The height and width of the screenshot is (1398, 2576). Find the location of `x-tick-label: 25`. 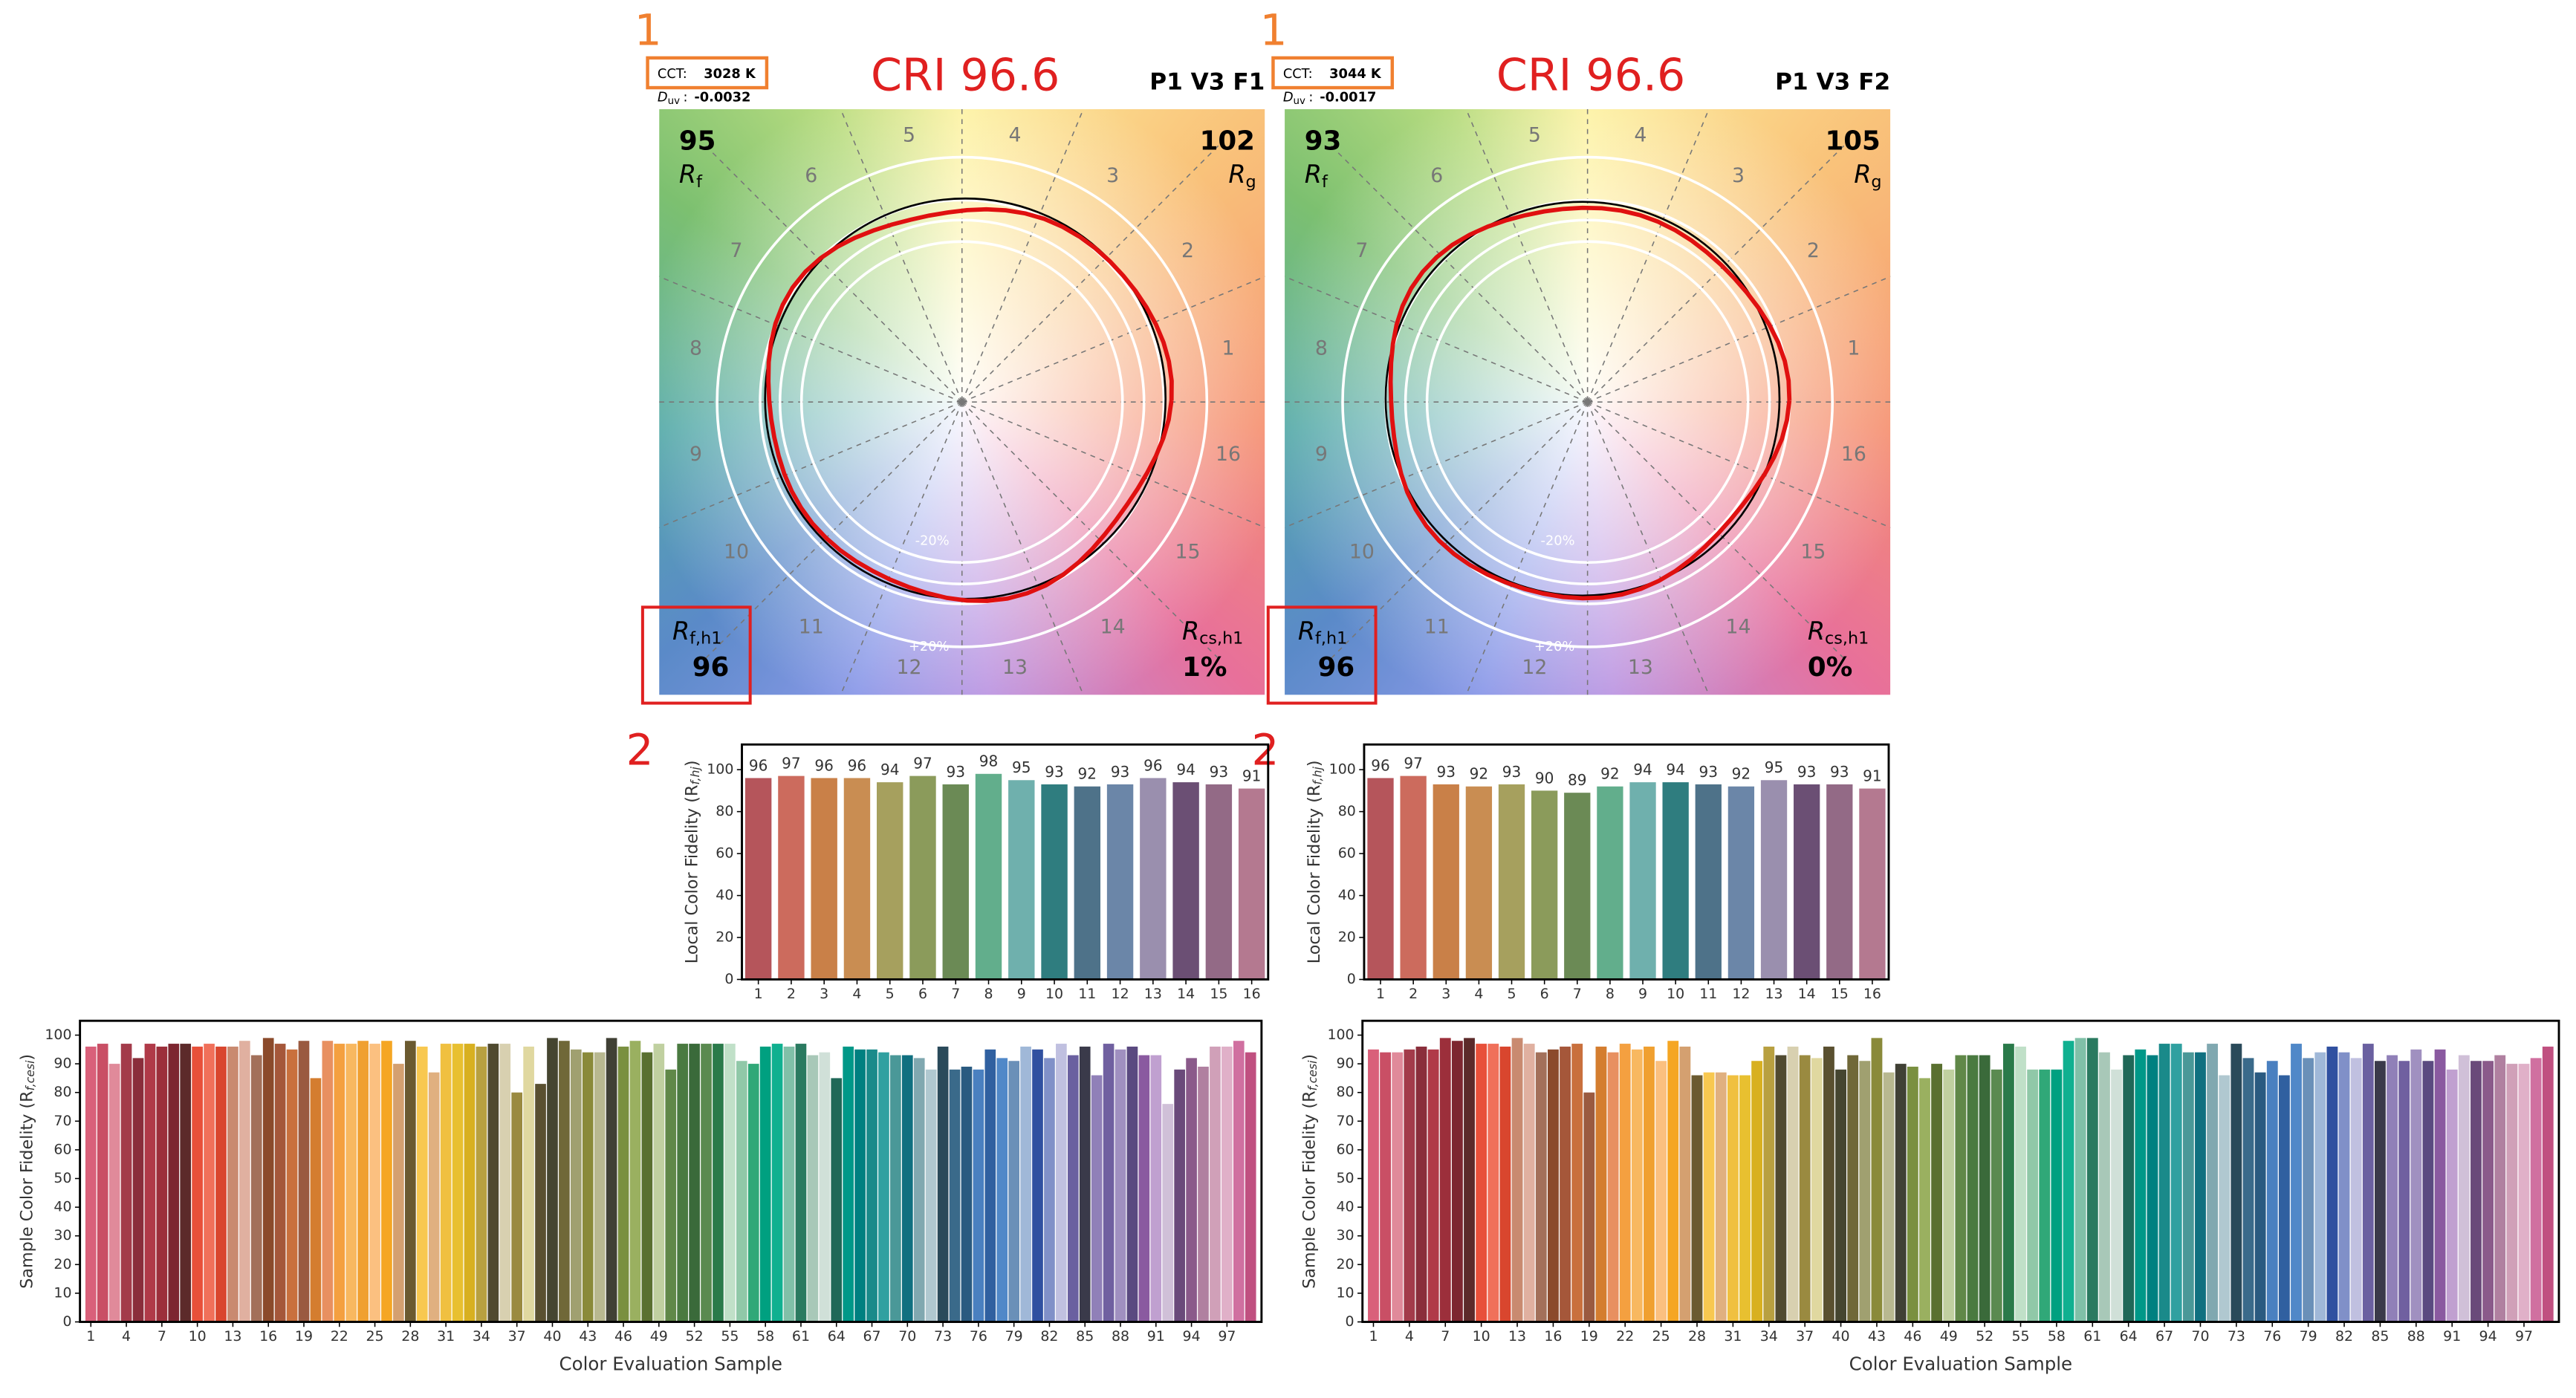

x-tick-label: 25 is located at coordinates (375, 1336).